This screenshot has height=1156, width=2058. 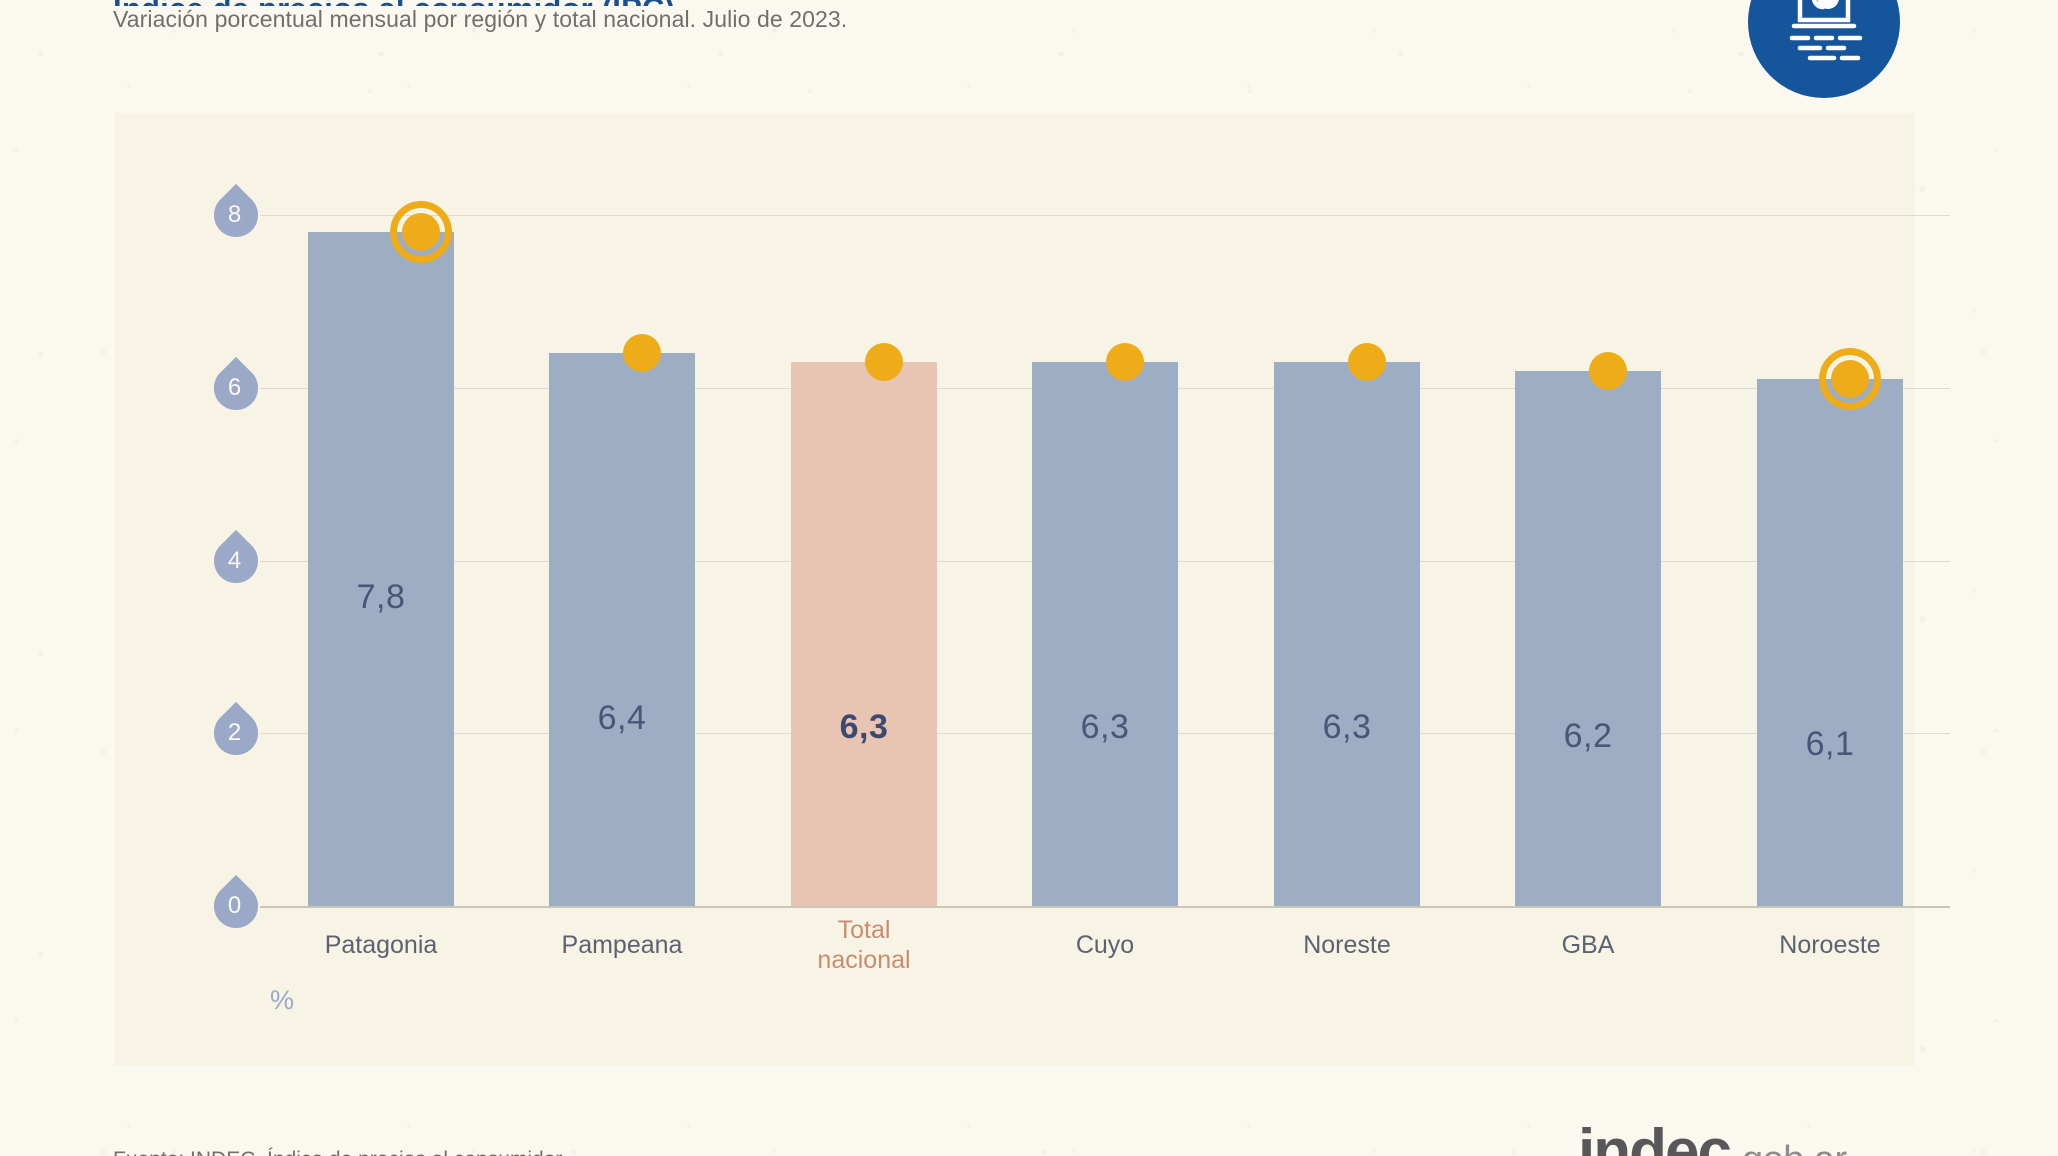 I want to click on bar-pampeana: 6,4, so click(x=622, y=629).